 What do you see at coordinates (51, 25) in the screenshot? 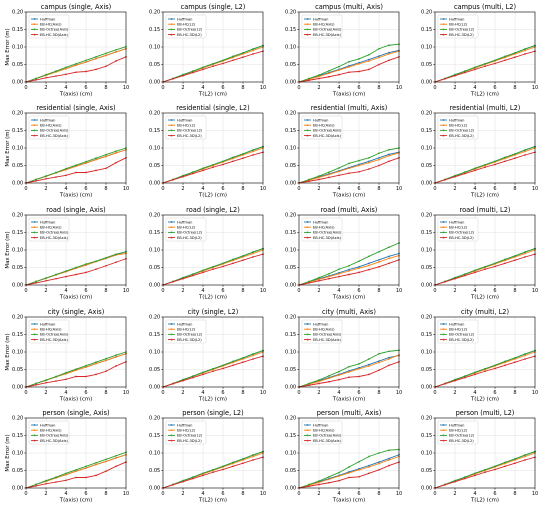
I see `legend-label: EB-HC(Axis)` at bounding box center [51, 25].